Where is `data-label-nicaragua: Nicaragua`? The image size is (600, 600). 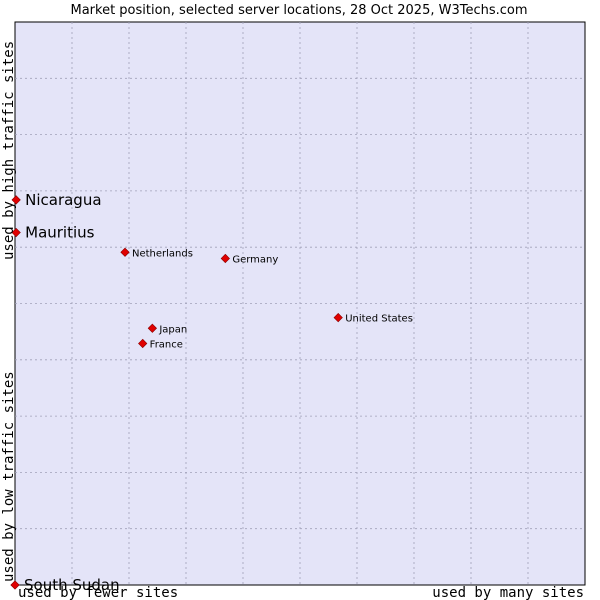
data-label-nicaragua: Nicaragua is located at coordinates (63, 200).